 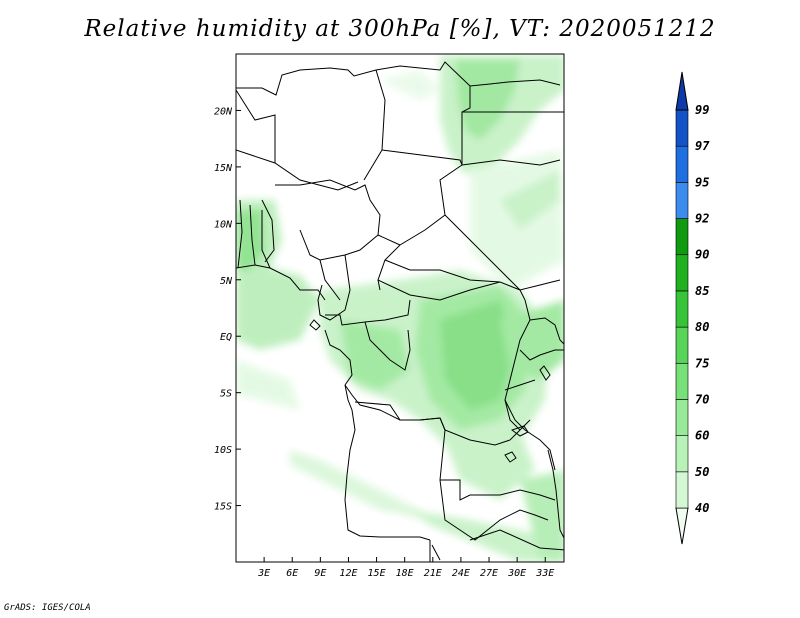 I want to click on lon-tick-label: 33E, so click(x=544, y=573).